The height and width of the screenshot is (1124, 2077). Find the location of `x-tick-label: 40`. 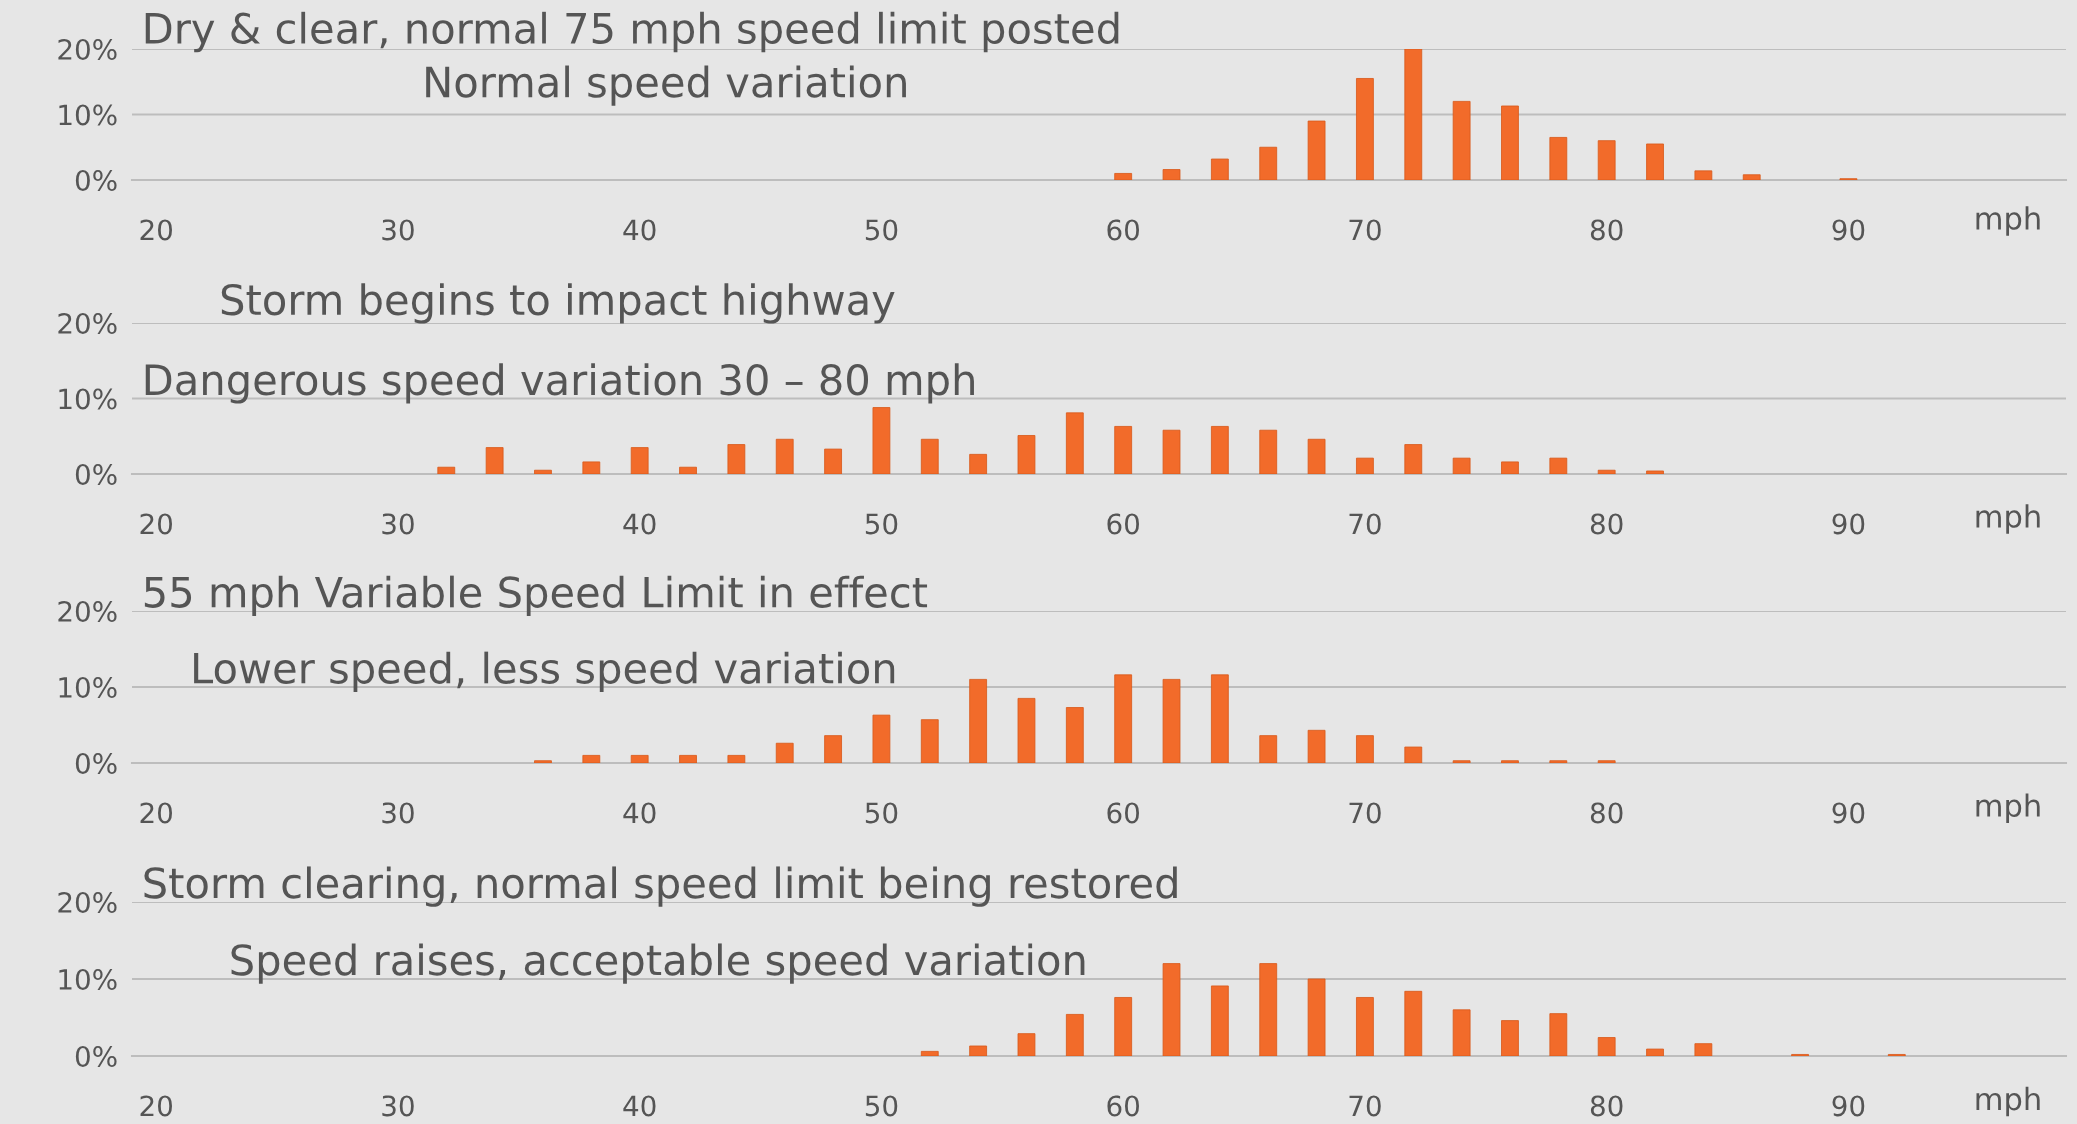

x-tick-label: 40 is located at coordinates (639, 230).